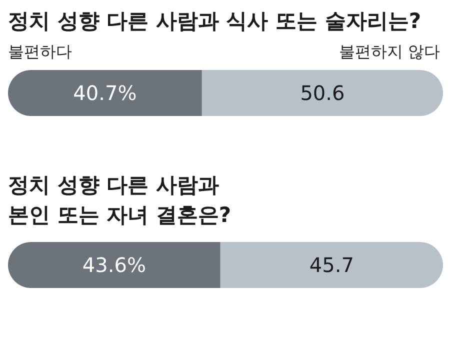 The height and width of the screenshot is (338, 450). What do you see at coordinates (114, 265) in the screenshot?
I see `data-label: 43.6%` at bounding box center [114, 265].